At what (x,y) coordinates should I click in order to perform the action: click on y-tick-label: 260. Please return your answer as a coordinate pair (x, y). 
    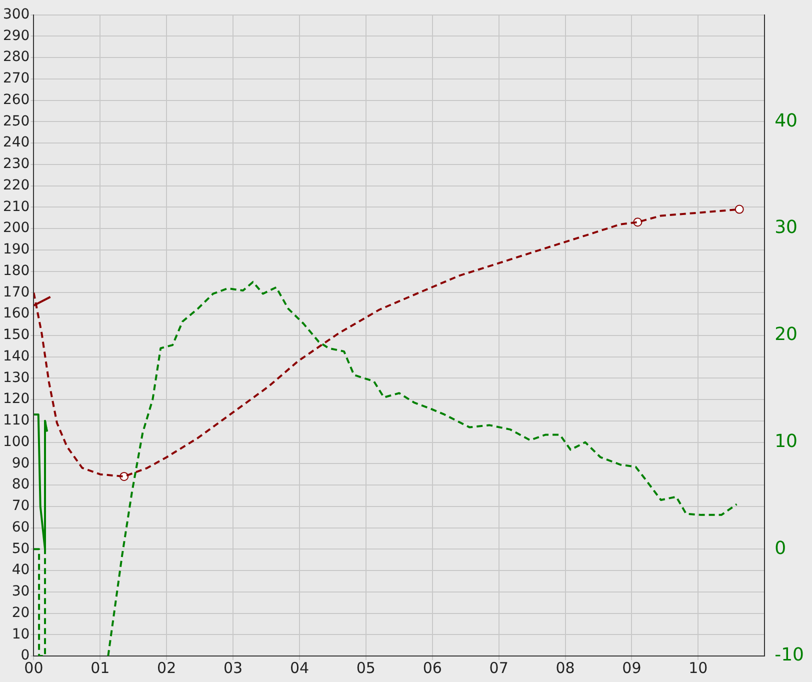
    Looking at the image, I should click on (16, 100).